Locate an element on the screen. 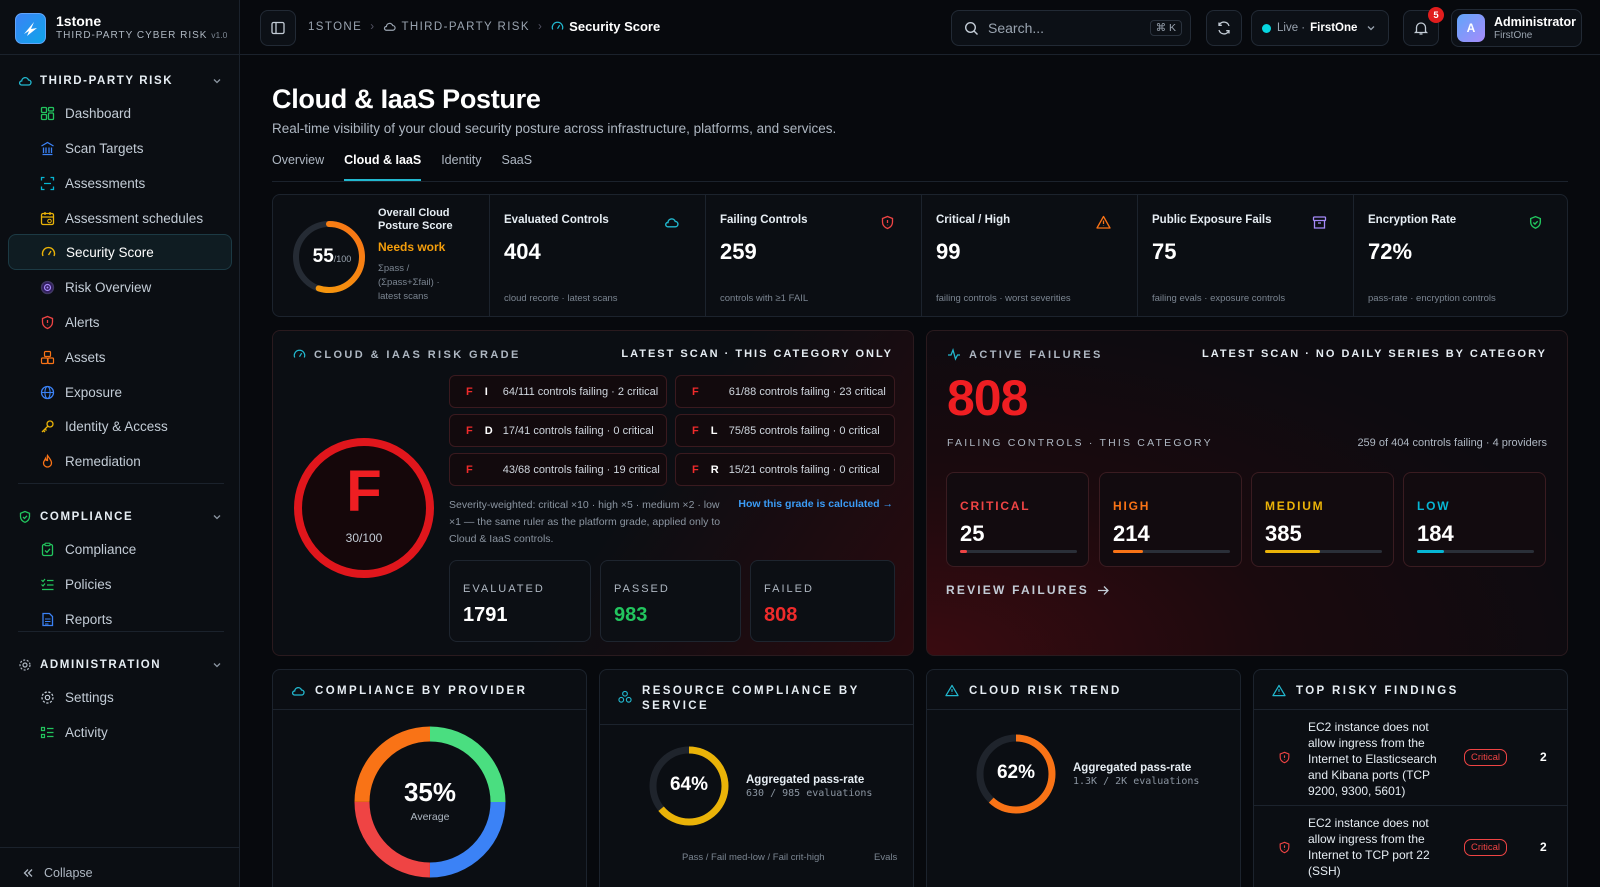 The image size is (1600, 887). nav-divider is located at coordinates (121, 483).